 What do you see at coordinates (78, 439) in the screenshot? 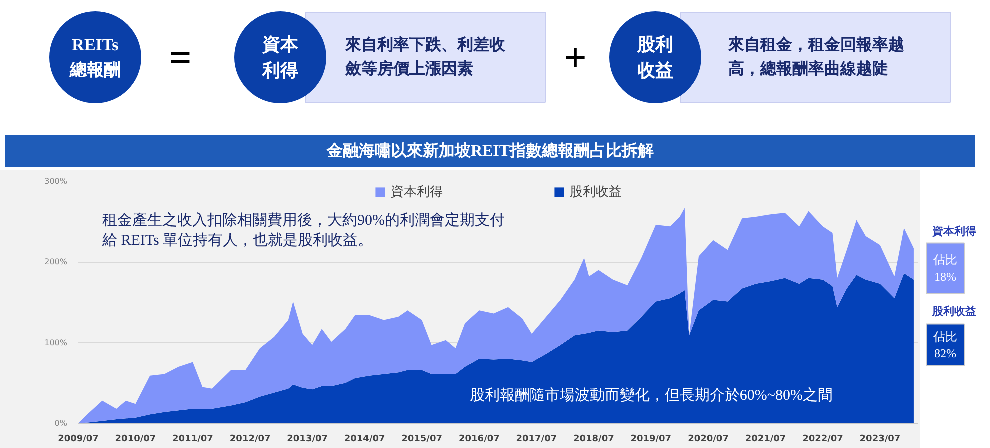
I see `x-tick-label: 2009/07` at bounding box center [78, 439].